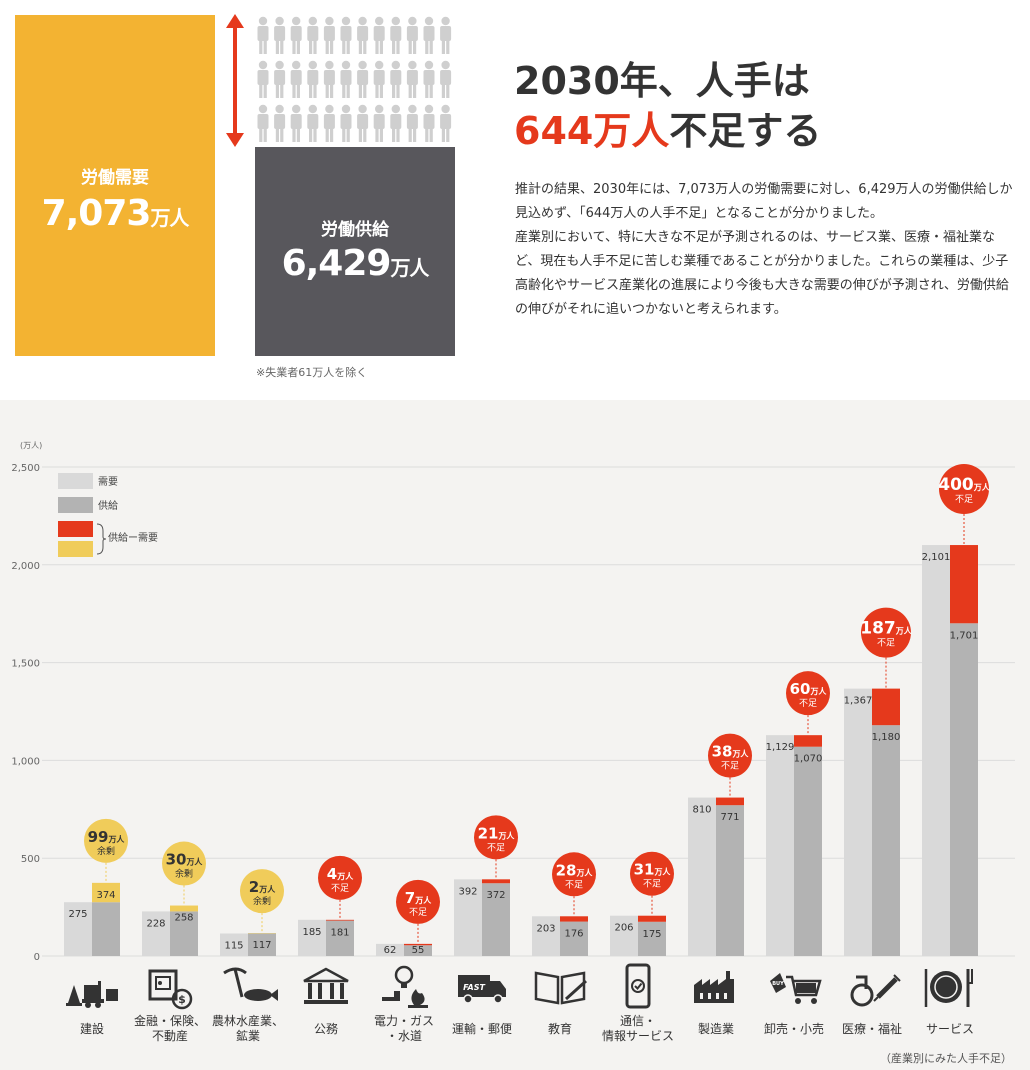 The height and width of the screenshot is (1070, 1030). What do you see at coordinates (247, 1028) in the screenshot?
I see `category-label: 農林水産業、 鉱業` at bounding box center [247, 1028].